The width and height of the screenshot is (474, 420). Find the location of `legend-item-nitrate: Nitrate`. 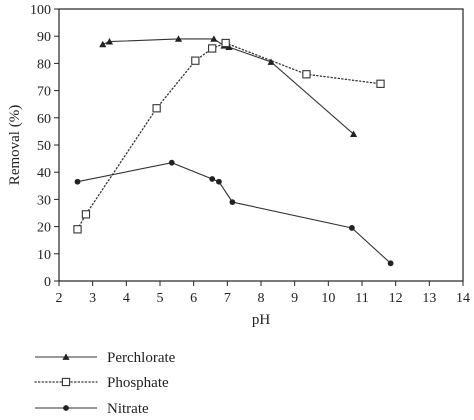

legend-item-nitrate: Nitrate is located at coordinates (92, 409).